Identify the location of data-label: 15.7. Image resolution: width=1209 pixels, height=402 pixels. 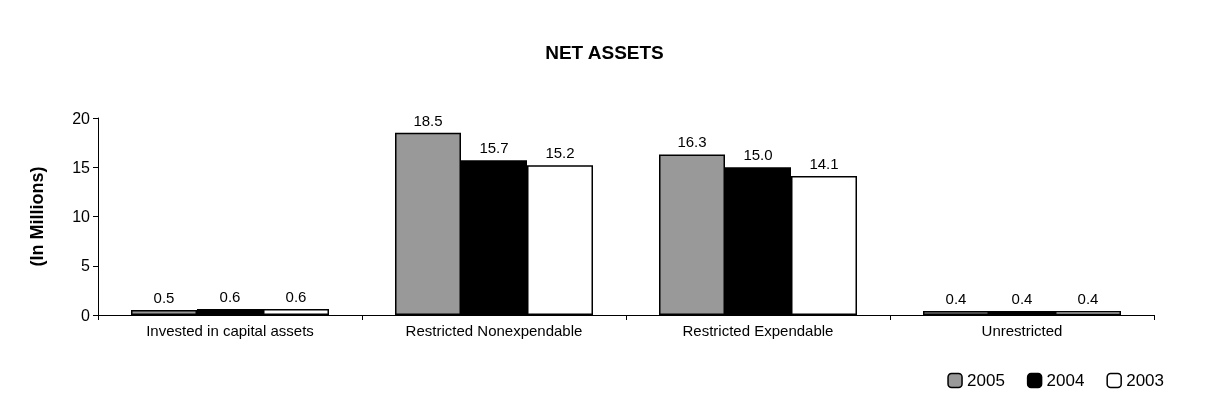
(494, 148).